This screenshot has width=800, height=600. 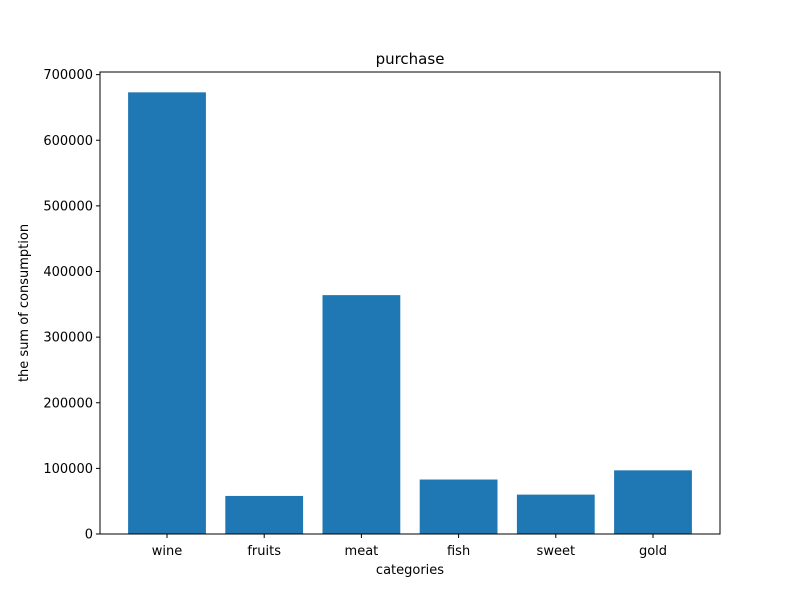 What do you see at coordinates (68, 206) in the screenshot?
I see `y-tick-label: 500000` at bounding box center [68, 206].